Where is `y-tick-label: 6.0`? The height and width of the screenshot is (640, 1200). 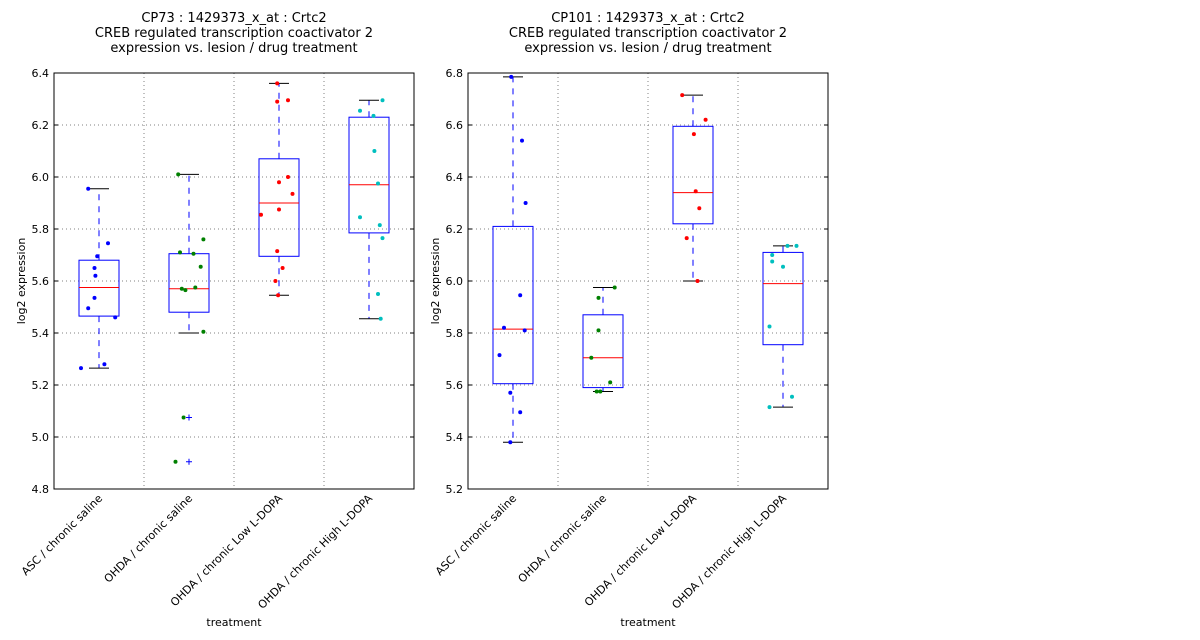 y-tick-label: 6.0 is located at coordinates (455, 281).